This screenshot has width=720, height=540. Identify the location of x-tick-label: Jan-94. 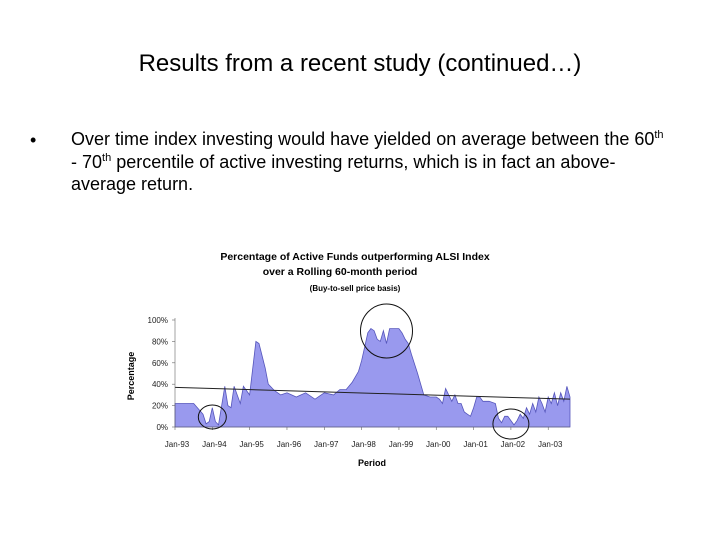
(214, 444).